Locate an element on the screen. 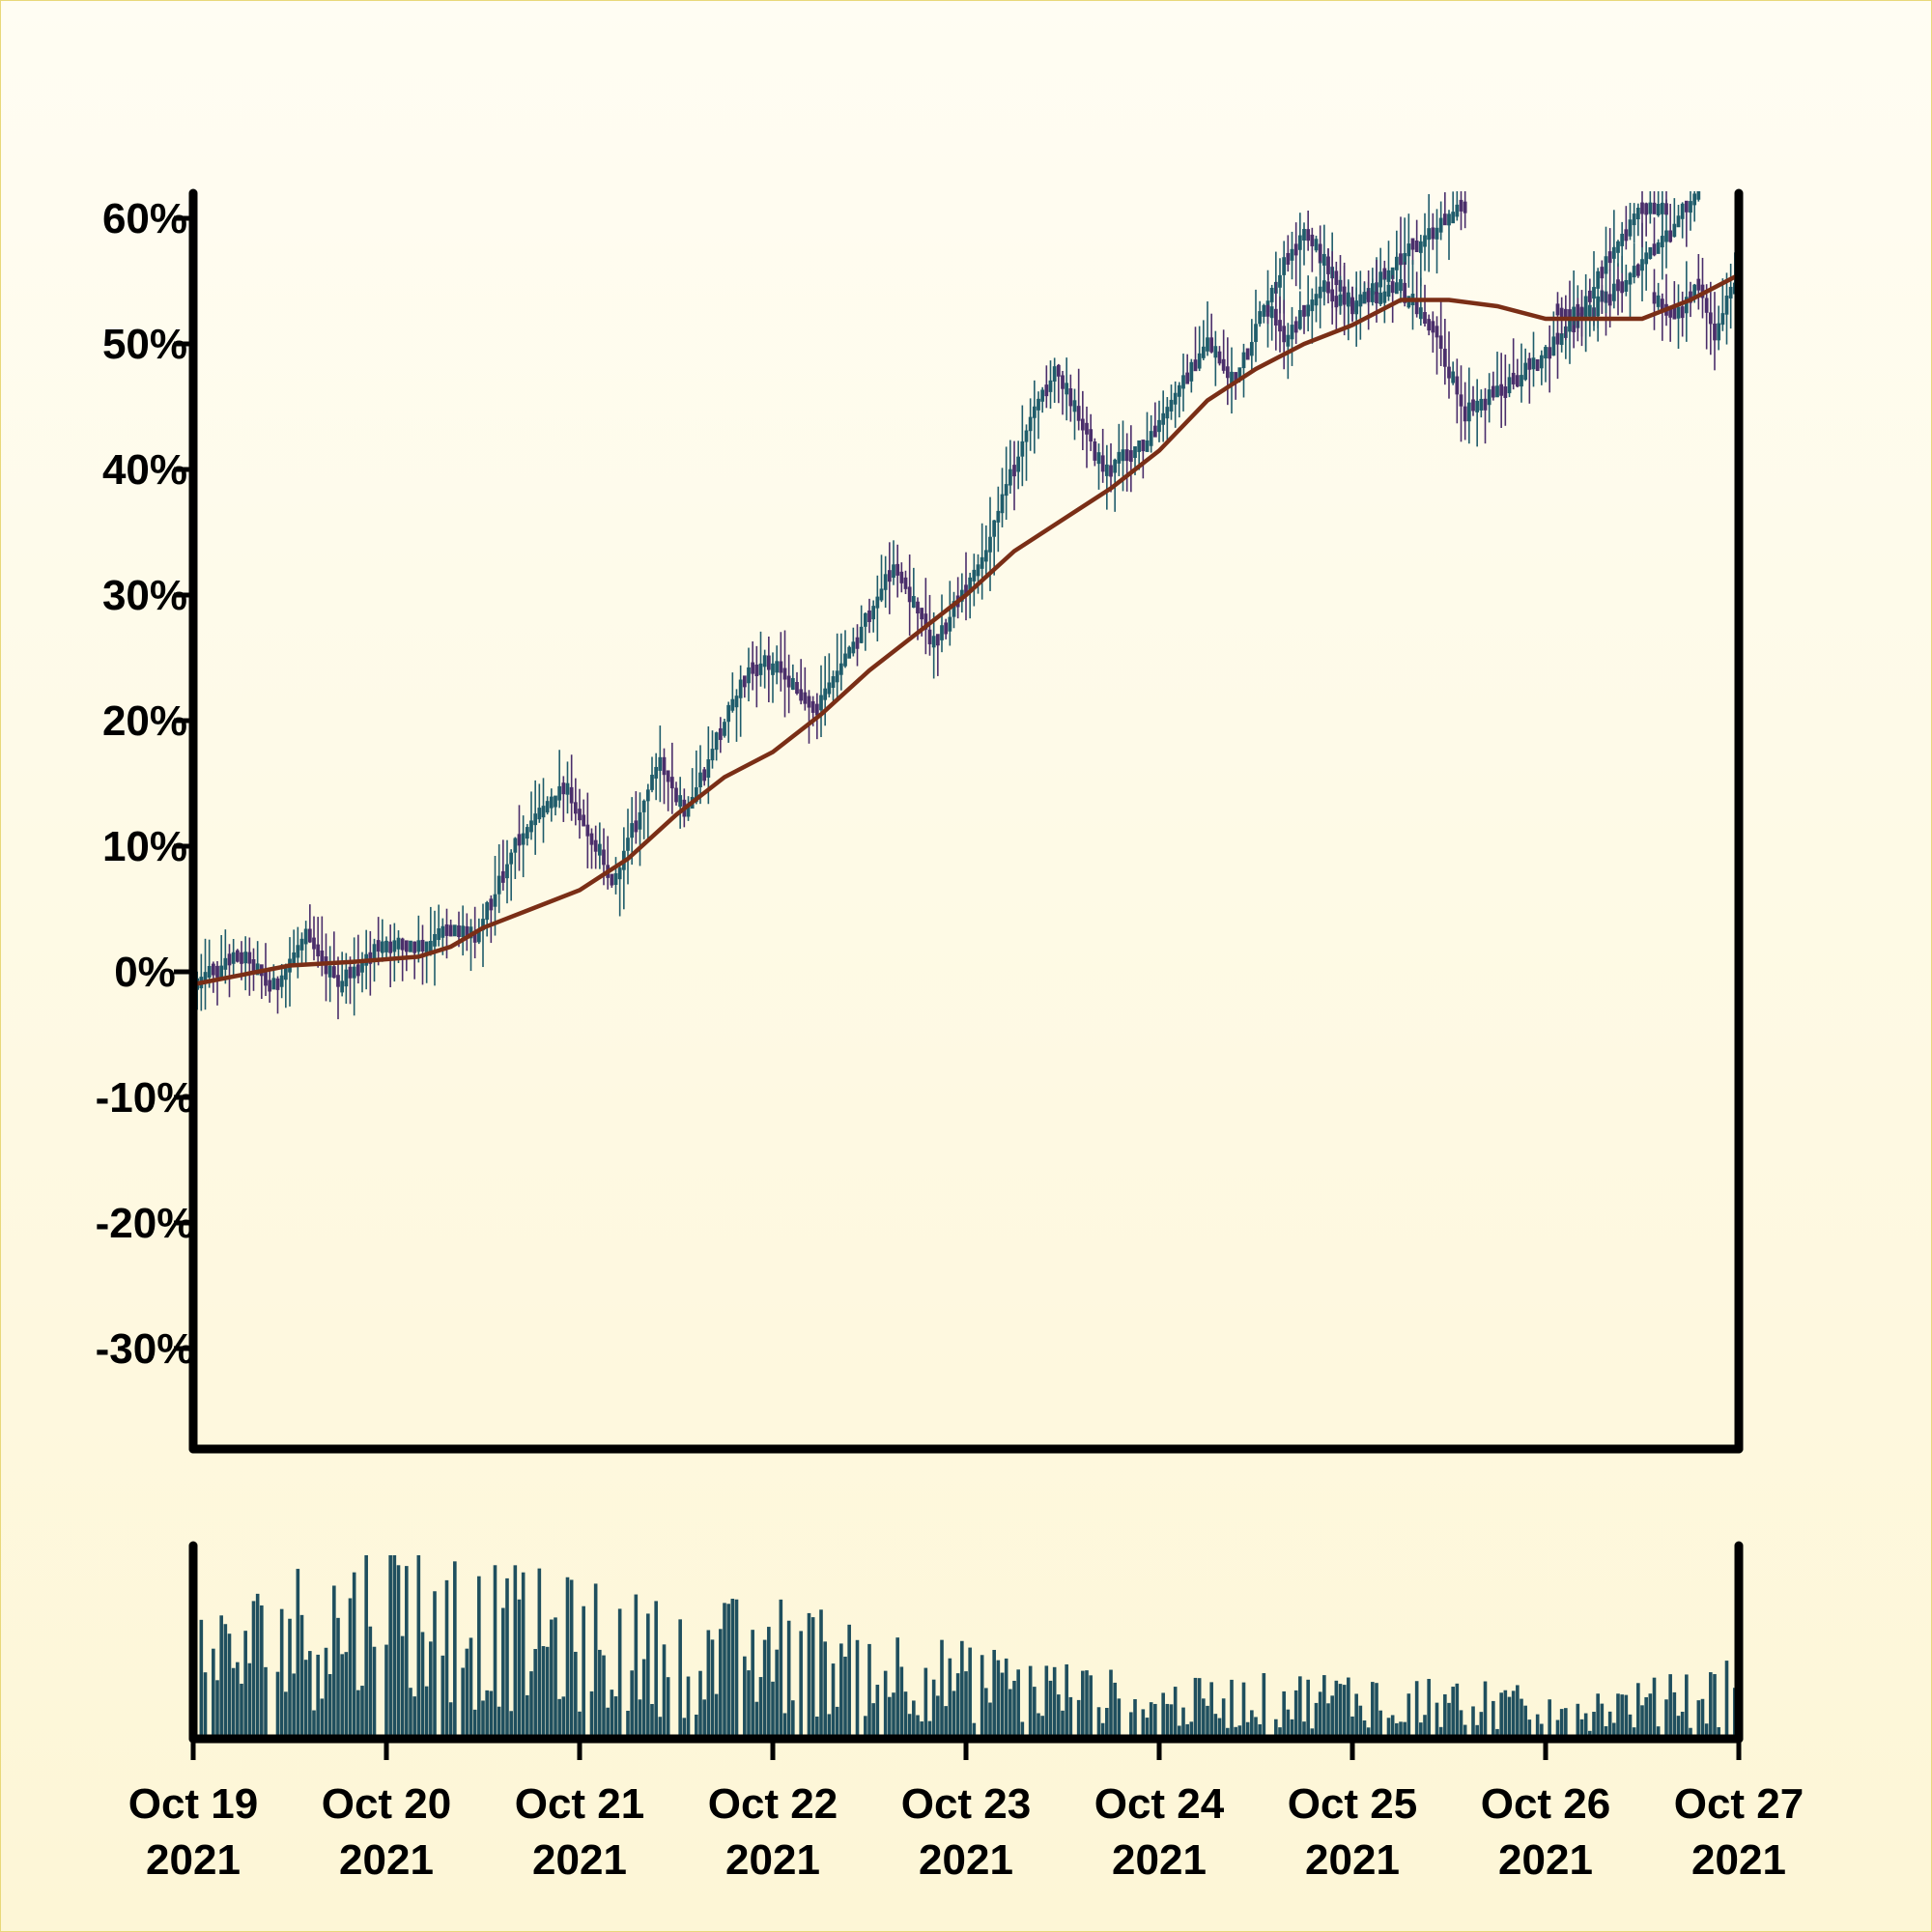  x-tick-label: Oct 26 is located at coordinates (1546, 1804).